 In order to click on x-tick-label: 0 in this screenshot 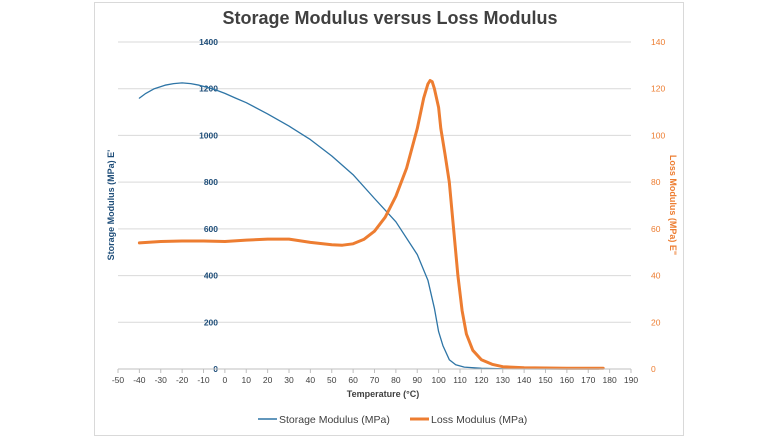, I will do `click(225, 380)`.